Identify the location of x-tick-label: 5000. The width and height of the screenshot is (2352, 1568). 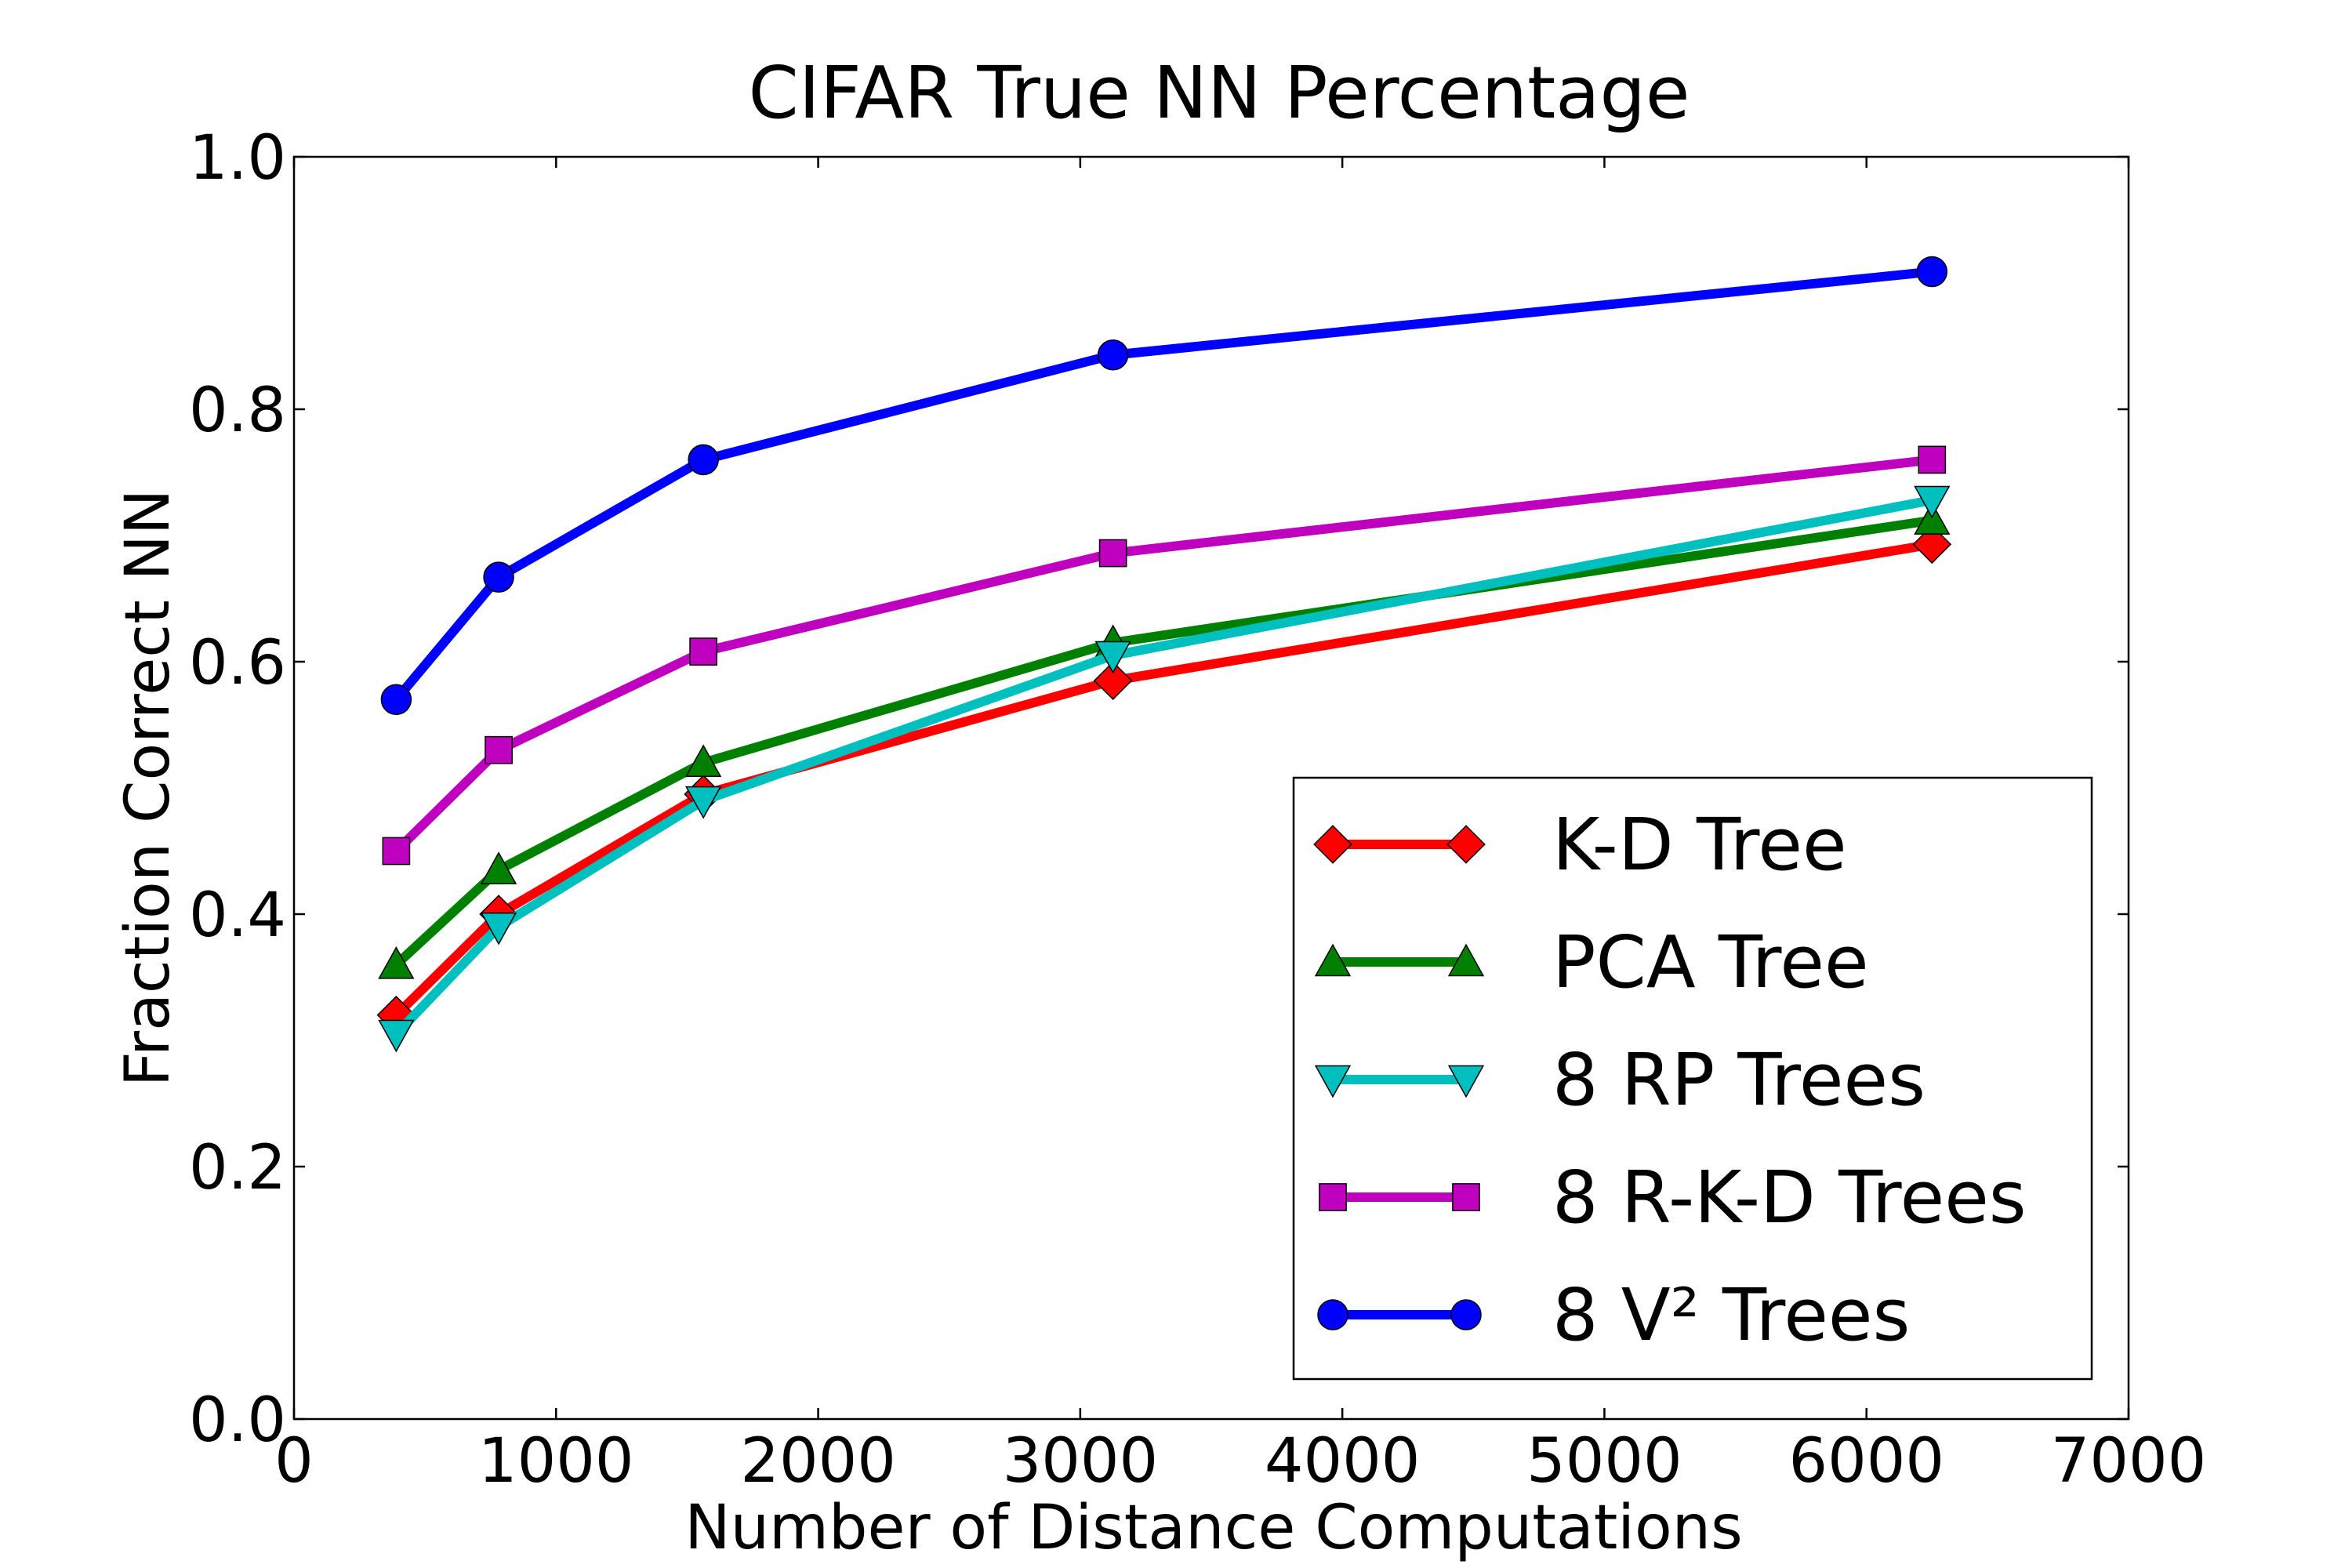
(1604, 1461).